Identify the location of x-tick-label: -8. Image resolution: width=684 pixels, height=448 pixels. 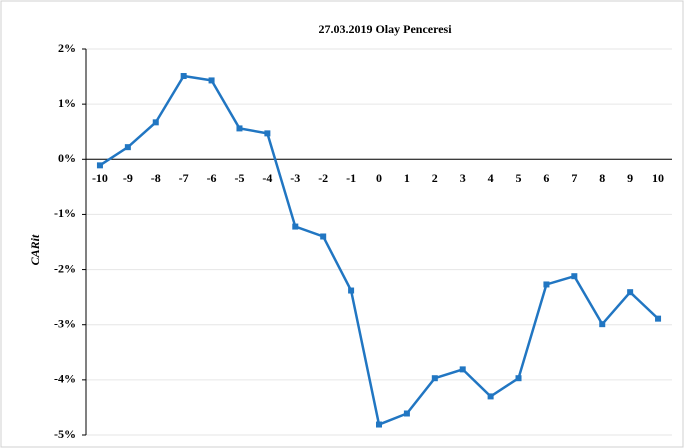
(156, 178).